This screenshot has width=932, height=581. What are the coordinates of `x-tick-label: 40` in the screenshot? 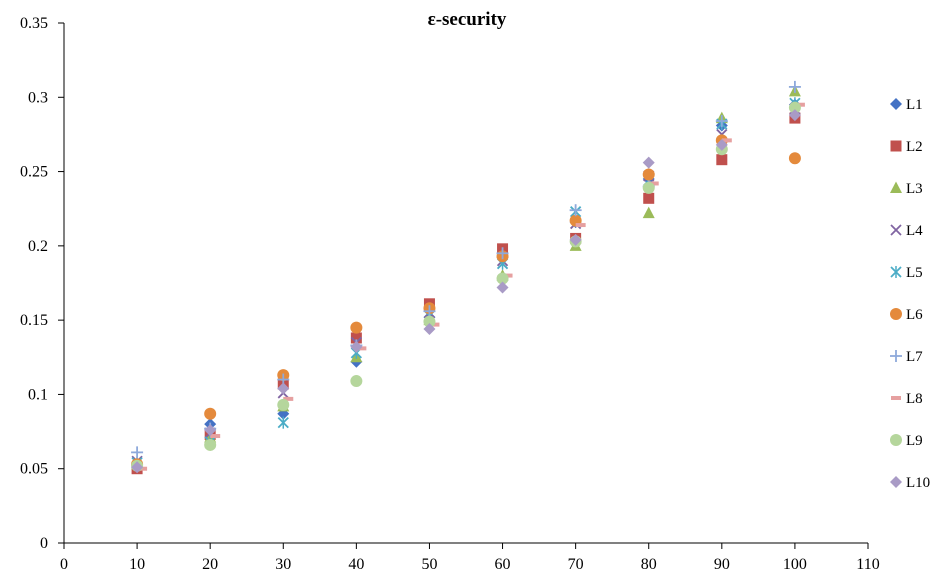 It's located at (356, 564).